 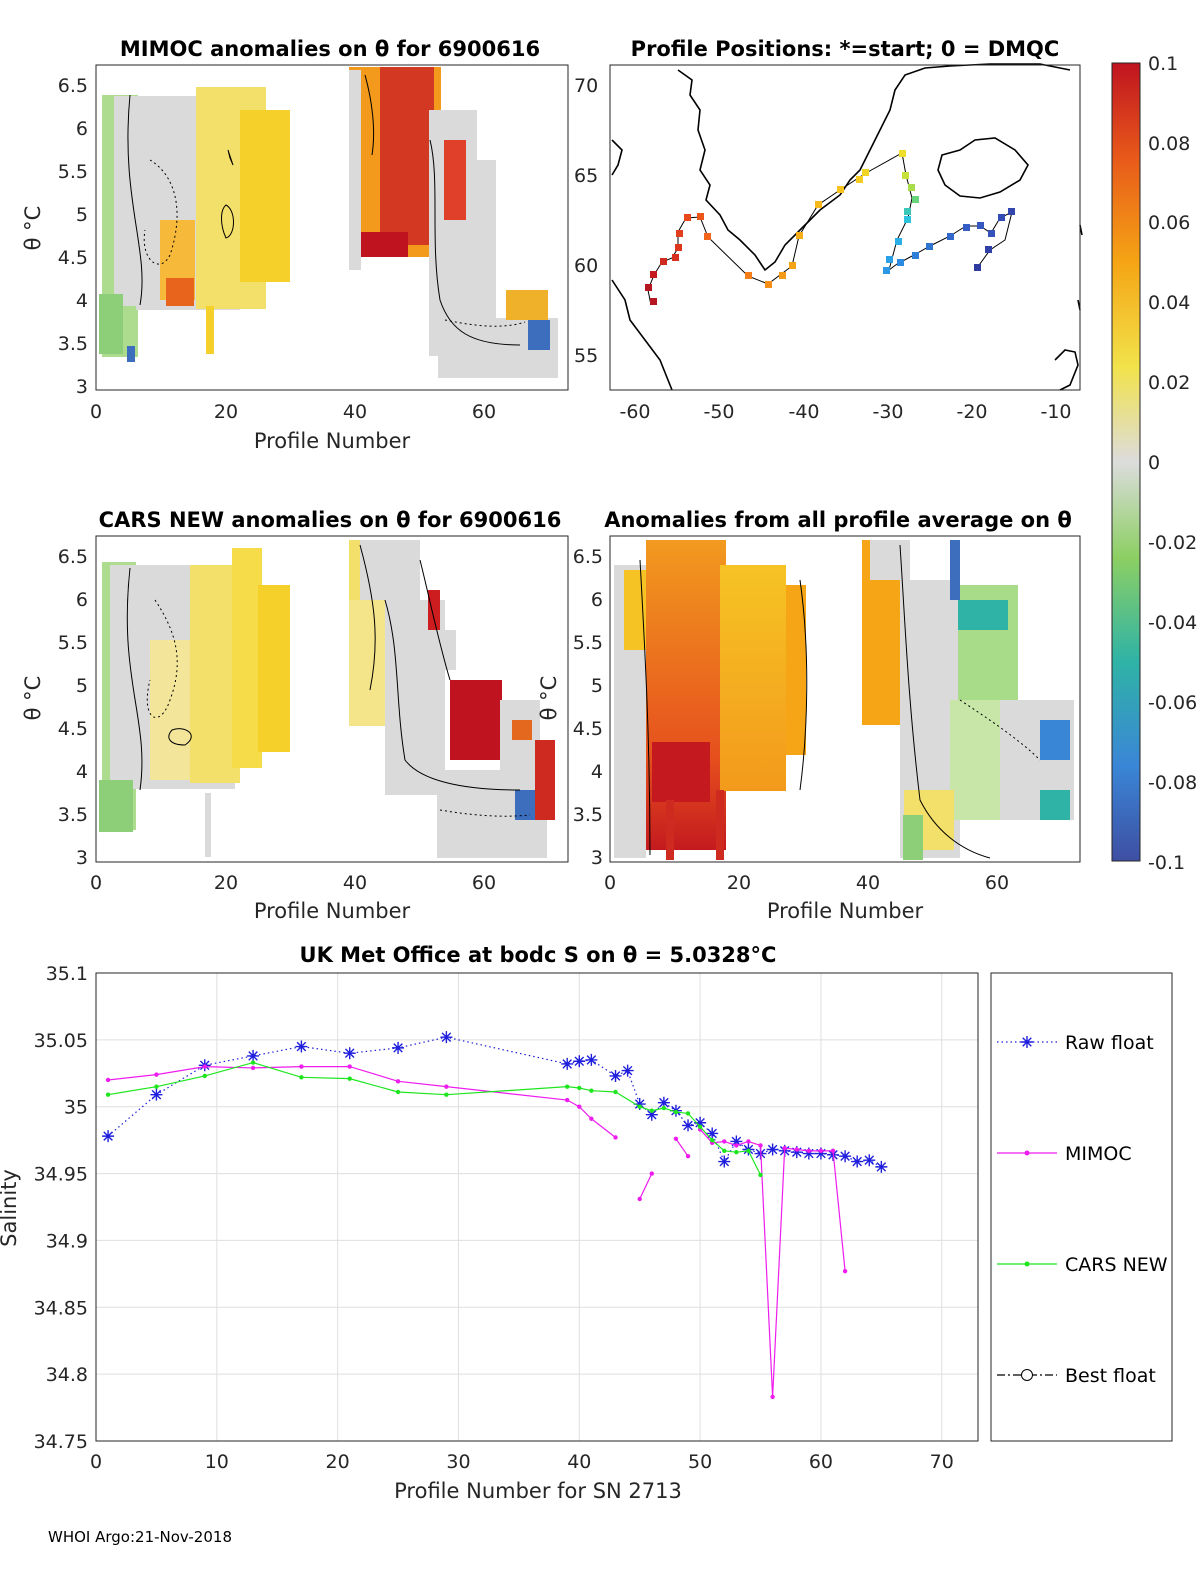 I want to click on colorbar-tick: 0.08, so click(x=1169, y=144).